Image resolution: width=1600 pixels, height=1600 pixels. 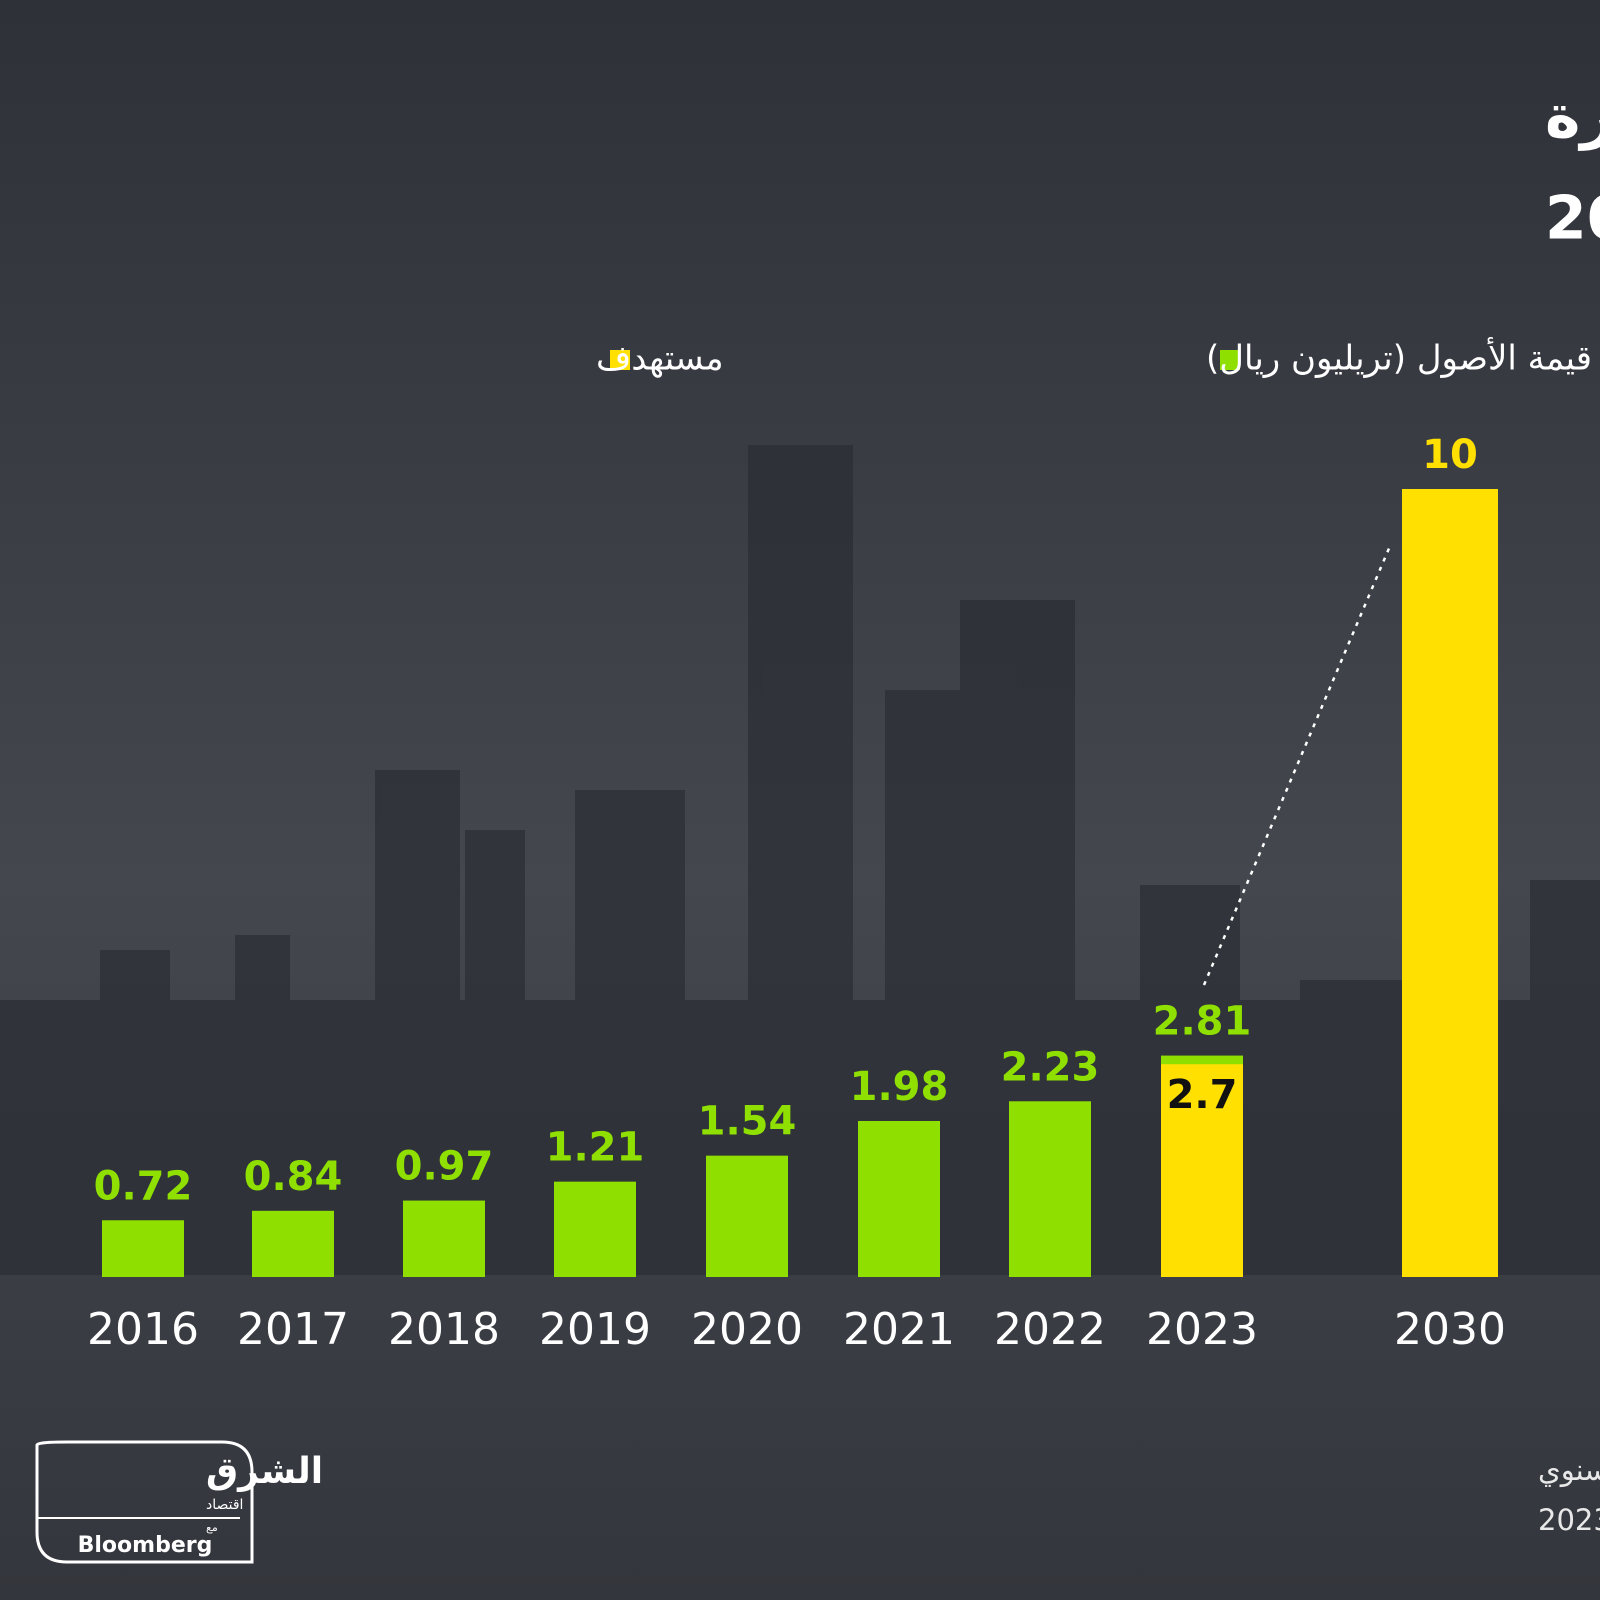 What do you see at coordinates (747, 1122) in the screenshot?
I see `value-label: 1.54` at bounding box center [747, 1122].